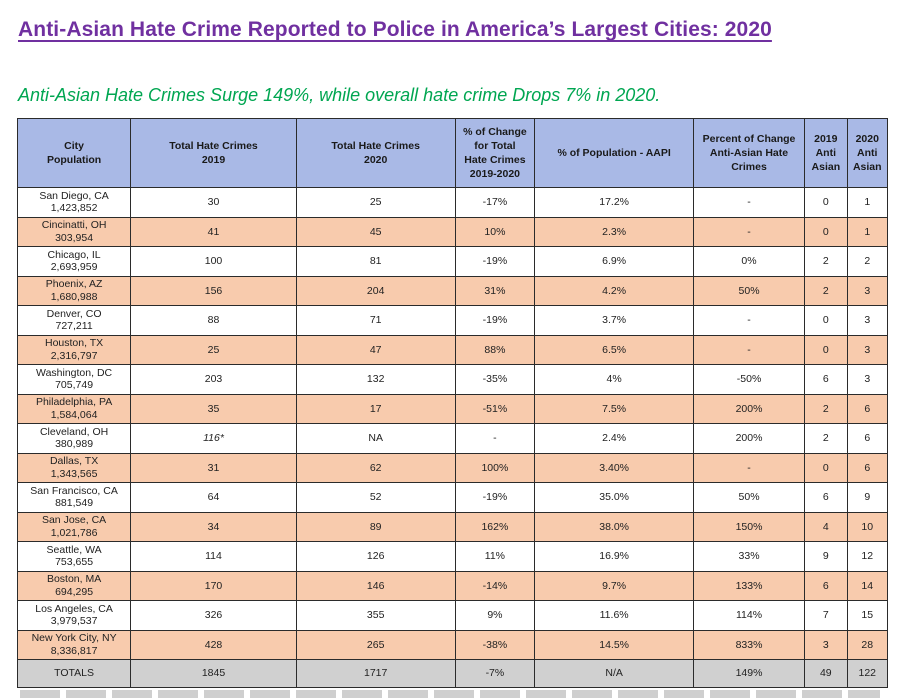 The height and width of the screenshot is (698, 900). Describe the element at coordinates (213, 408) in the screenshot. I see `cell-t2019: 35` at that location.